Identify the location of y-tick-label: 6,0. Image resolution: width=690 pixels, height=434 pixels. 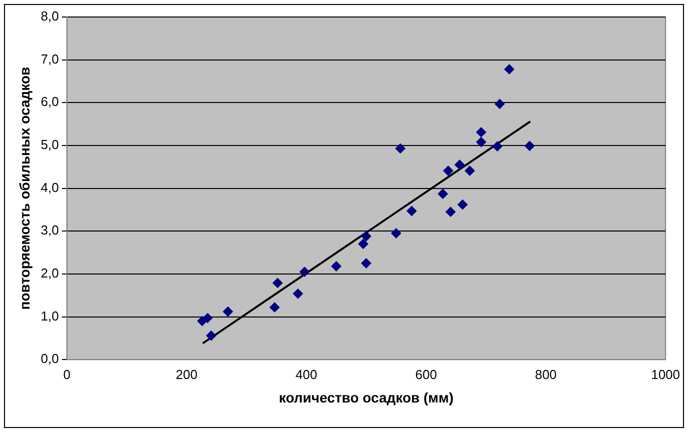
(49, 102).